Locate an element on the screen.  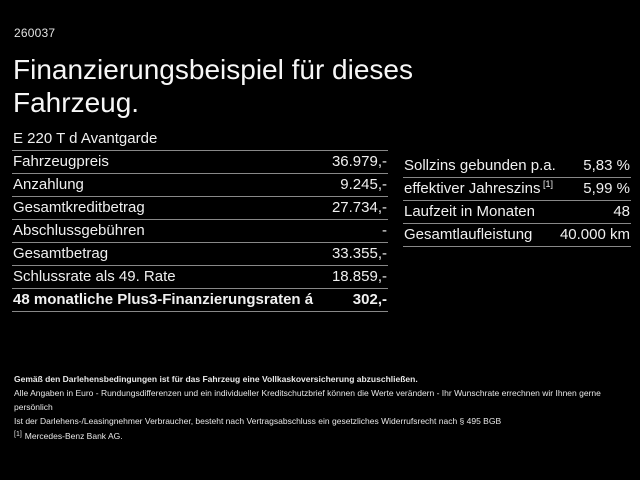
table-row: Gesamtkreditbetrag 27.734,- is located at coordinates (200, 208).